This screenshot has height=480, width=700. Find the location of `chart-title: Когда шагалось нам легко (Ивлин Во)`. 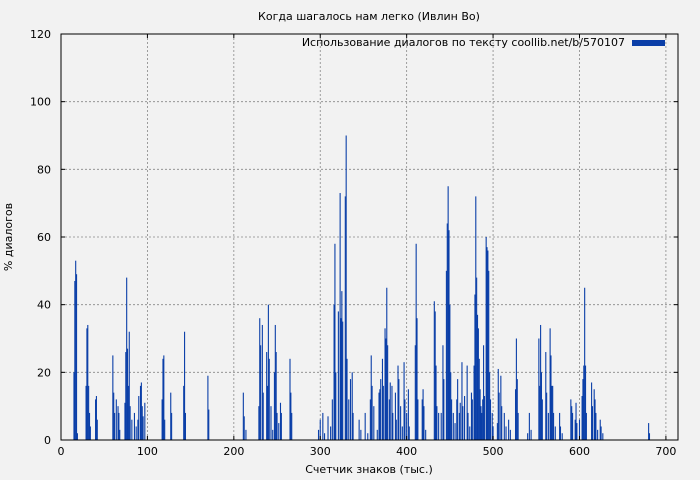

chart-title: Когда шагалось нам легко (Ивлин Во) is located at coordinates (369, 16).